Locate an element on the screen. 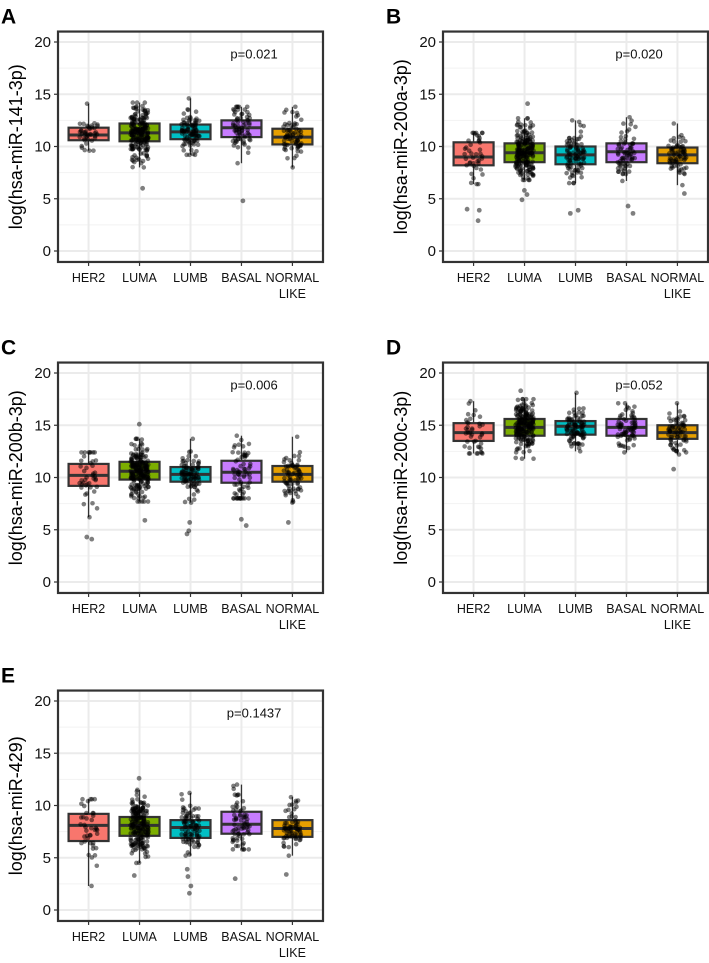  box-luma is located at coordinates (524, 424).